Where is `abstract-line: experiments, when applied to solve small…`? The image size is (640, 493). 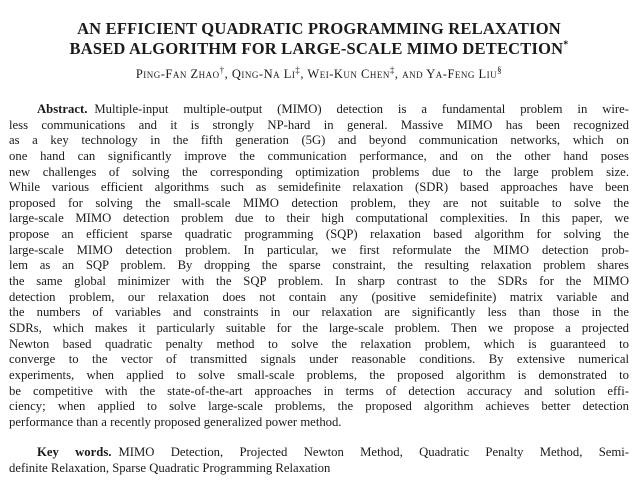 abstract-line: experiments, when applied to solve small… is located at coordinates (319, 374).